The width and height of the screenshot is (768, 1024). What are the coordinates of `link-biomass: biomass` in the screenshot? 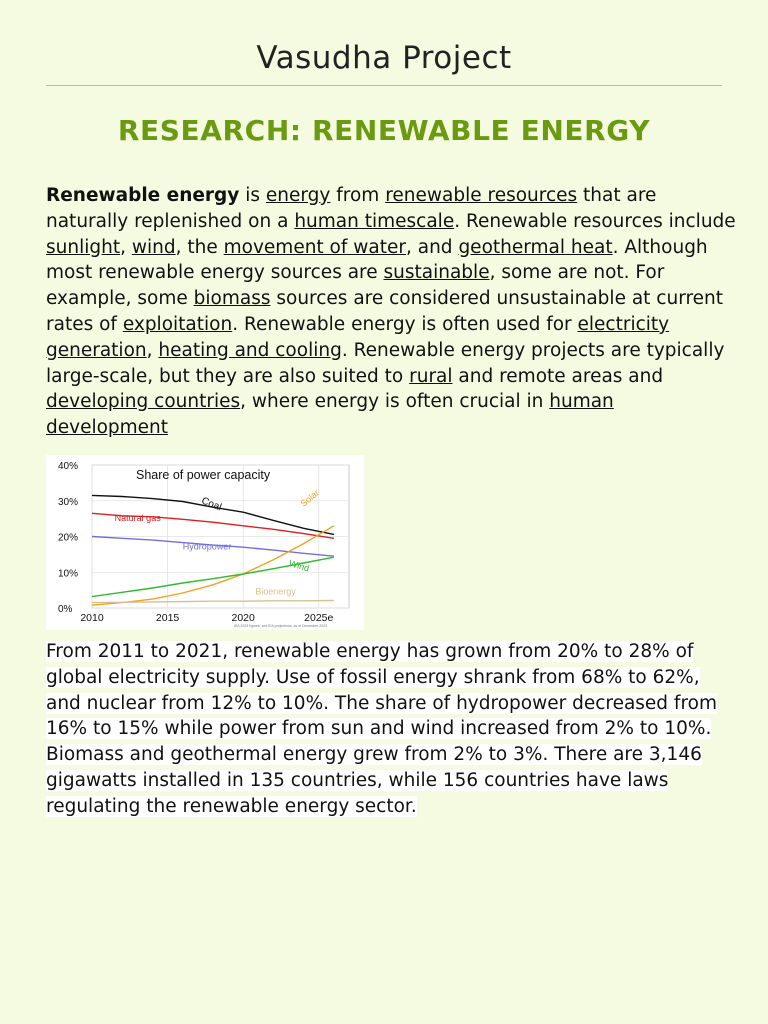 It's located at (232, 299).